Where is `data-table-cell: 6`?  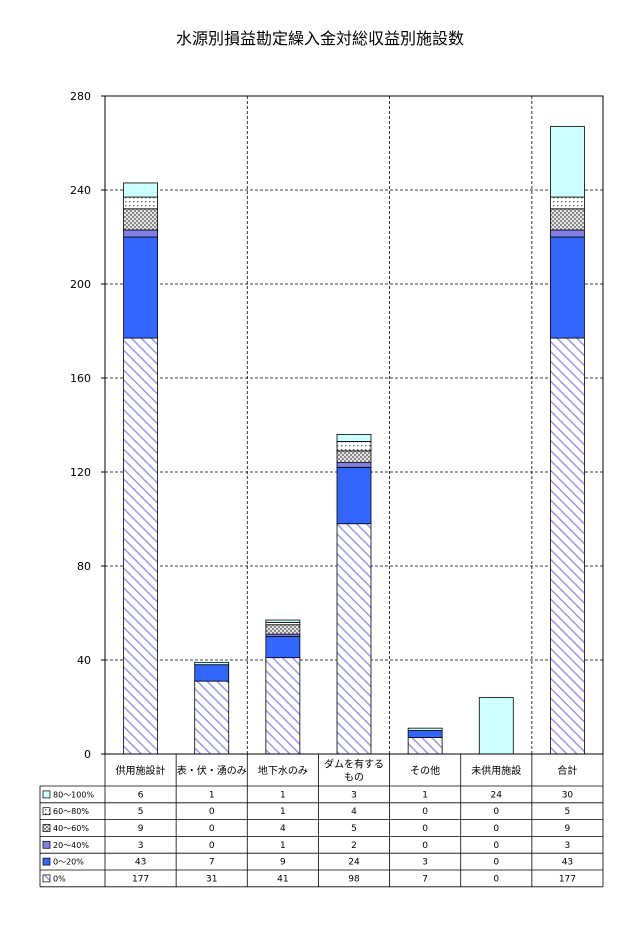
data-table-cell: 6 is located at coordinates (141, 795).